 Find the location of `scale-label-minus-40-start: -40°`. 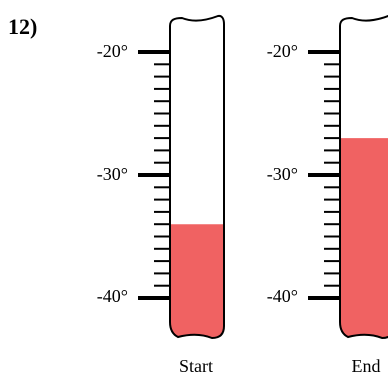

scale-label-minus-40-start: -40° is located at coordinates (112, 296).